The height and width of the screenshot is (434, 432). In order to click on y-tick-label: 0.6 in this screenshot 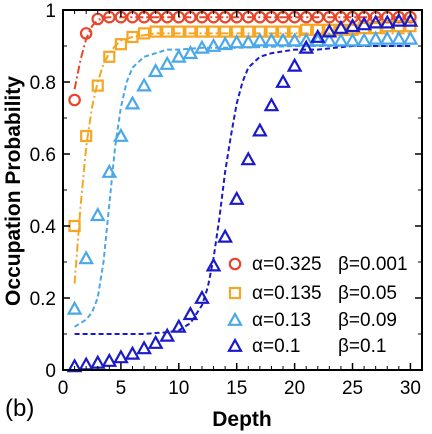, I will do `click(43, 155)`.